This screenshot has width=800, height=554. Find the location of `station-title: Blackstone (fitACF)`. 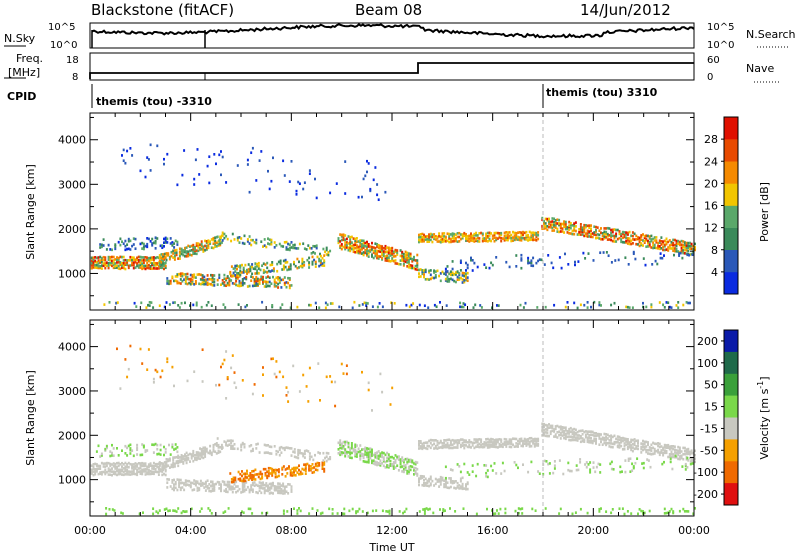

station-title: Blackstone (fitACF) is located at coordinates (162, 10).